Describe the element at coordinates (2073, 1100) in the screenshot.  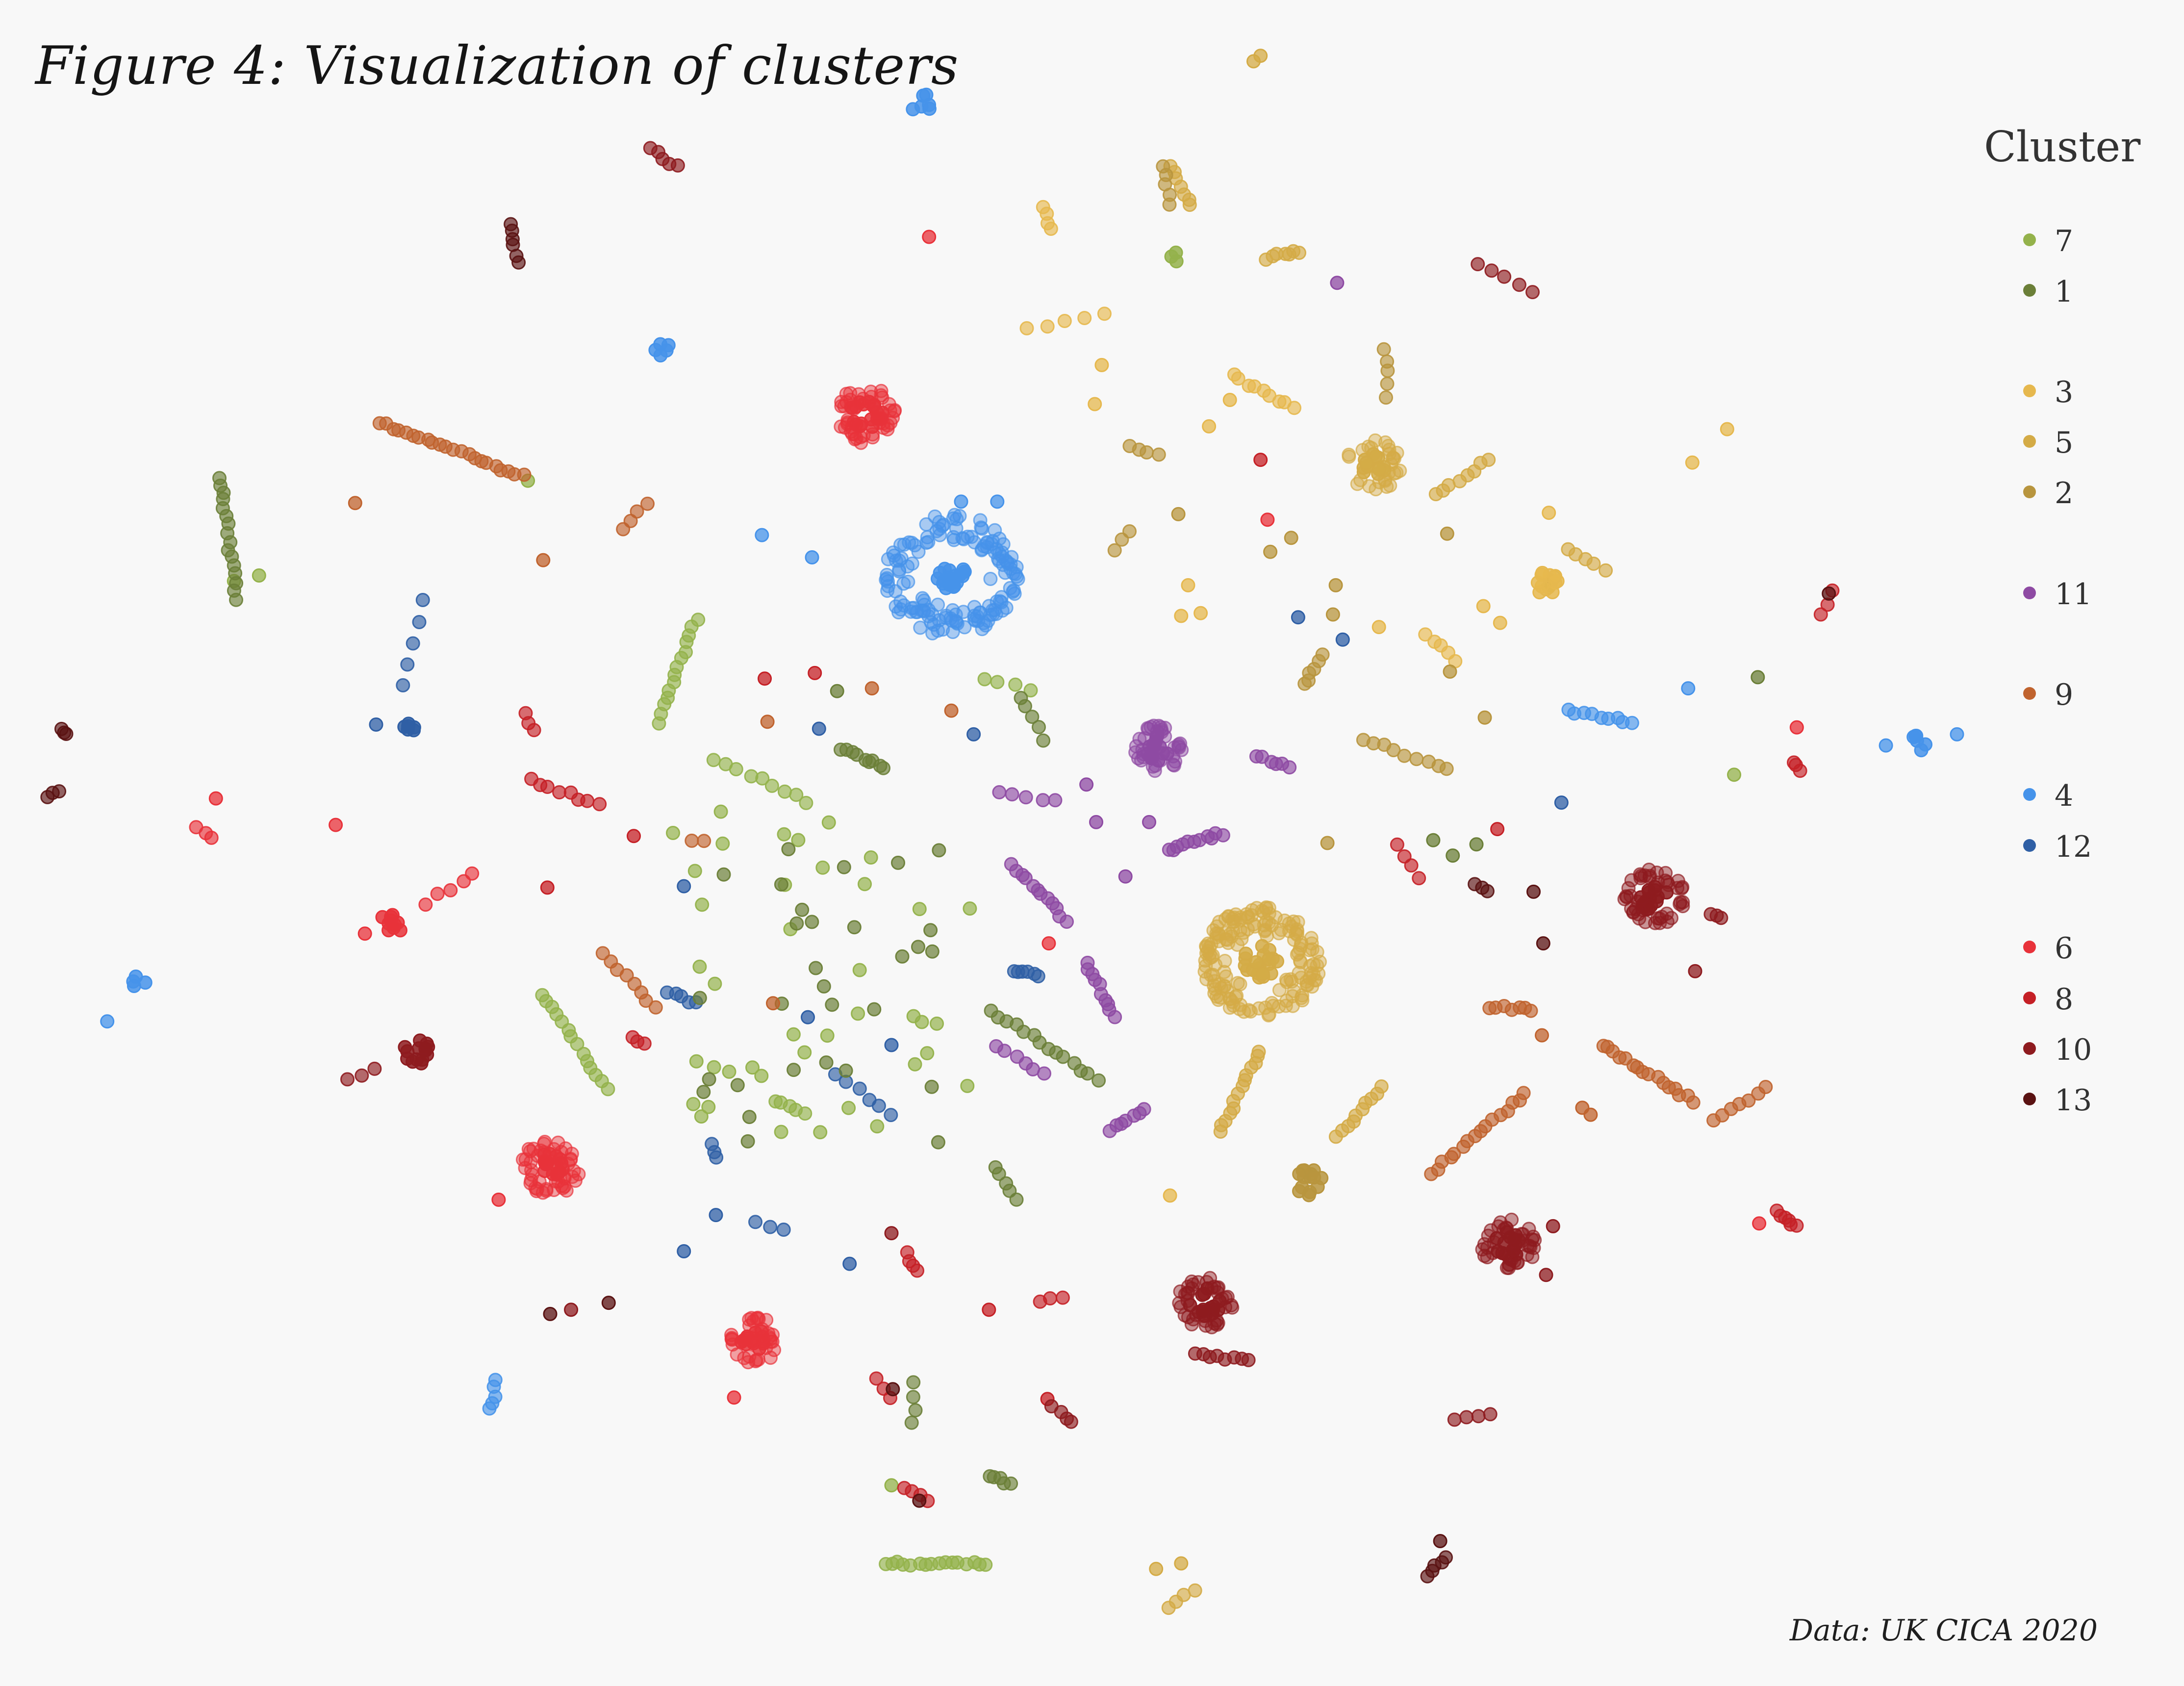
I see `legend-label: 13` at that location.